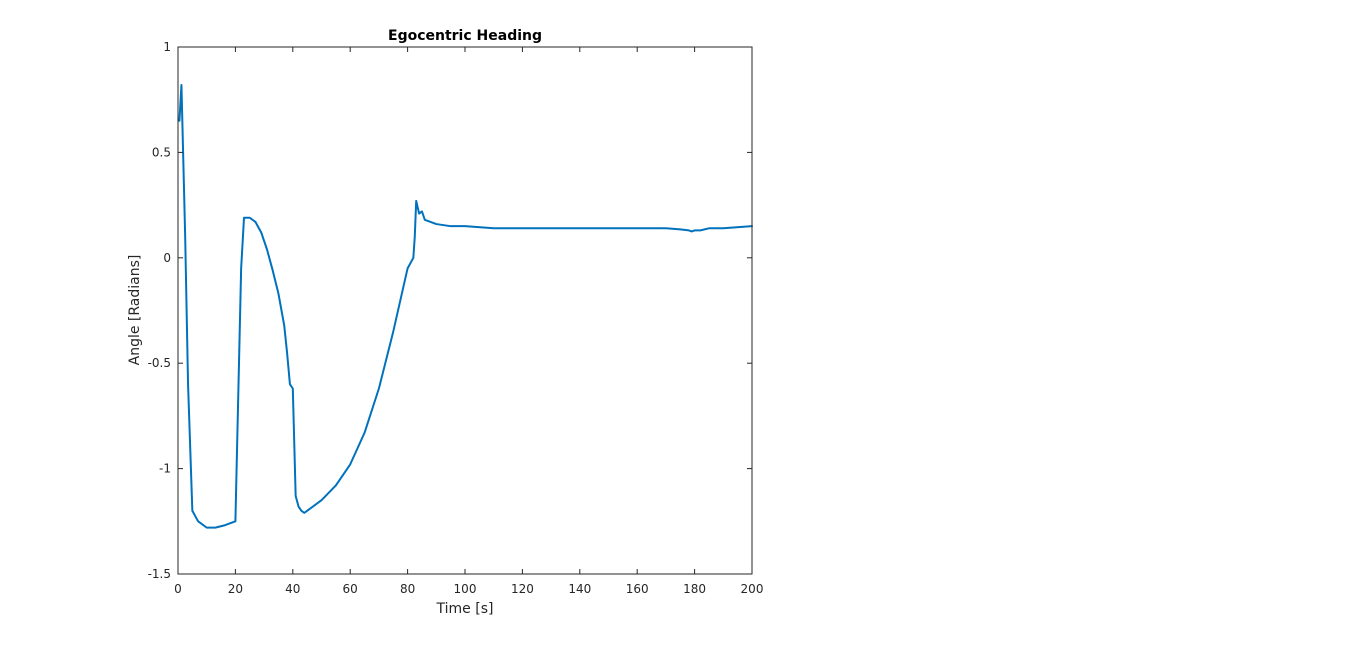 The height and width of the screenshot is (646, 1366). I want to click on y-tick-label: -1.5, so click(159, 574).